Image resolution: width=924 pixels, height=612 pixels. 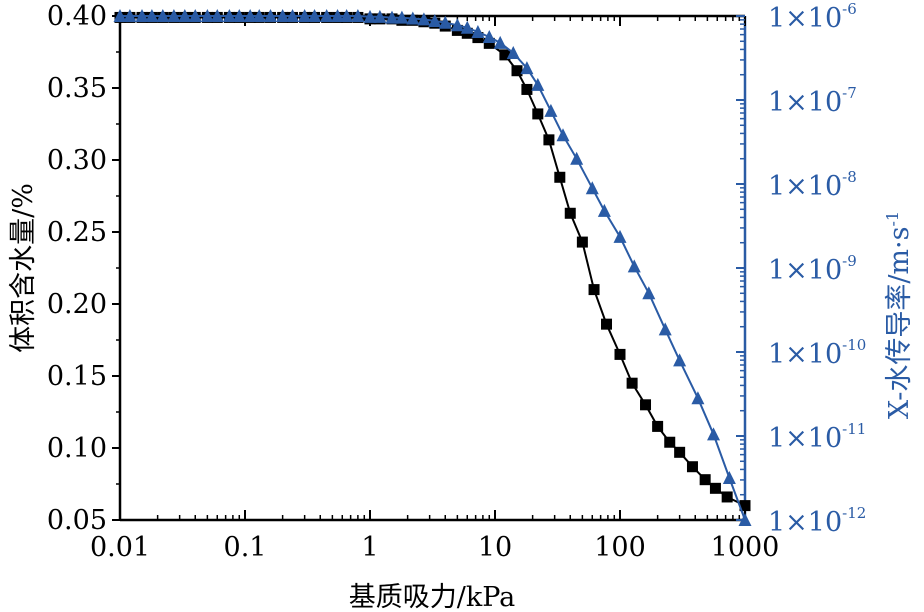 I want to click on x-tick-label: 0.01, so click(x=120, y=547).